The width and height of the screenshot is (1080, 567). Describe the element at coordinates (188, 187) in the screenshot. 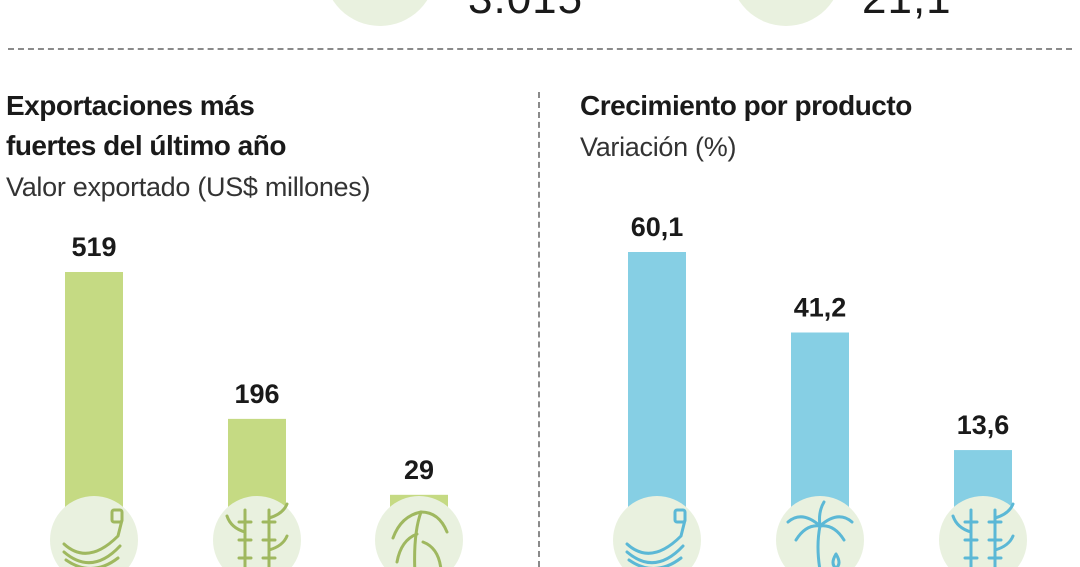

I see `chart-left-subtitle: Valor exportado (US$ millones)` at that location.